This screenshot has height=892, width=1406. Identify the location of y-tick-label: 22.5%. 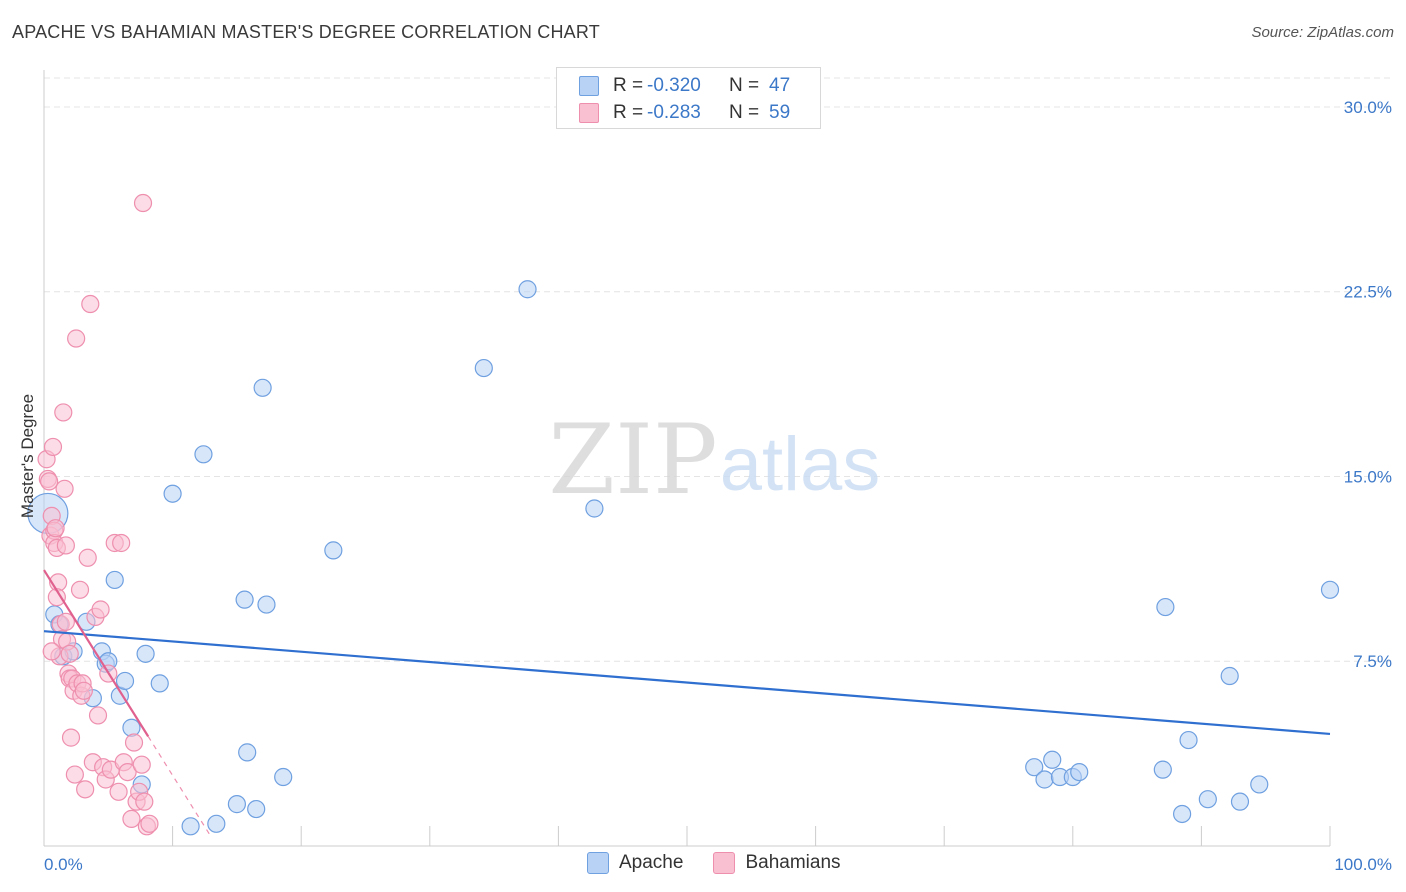
(1368, 292).